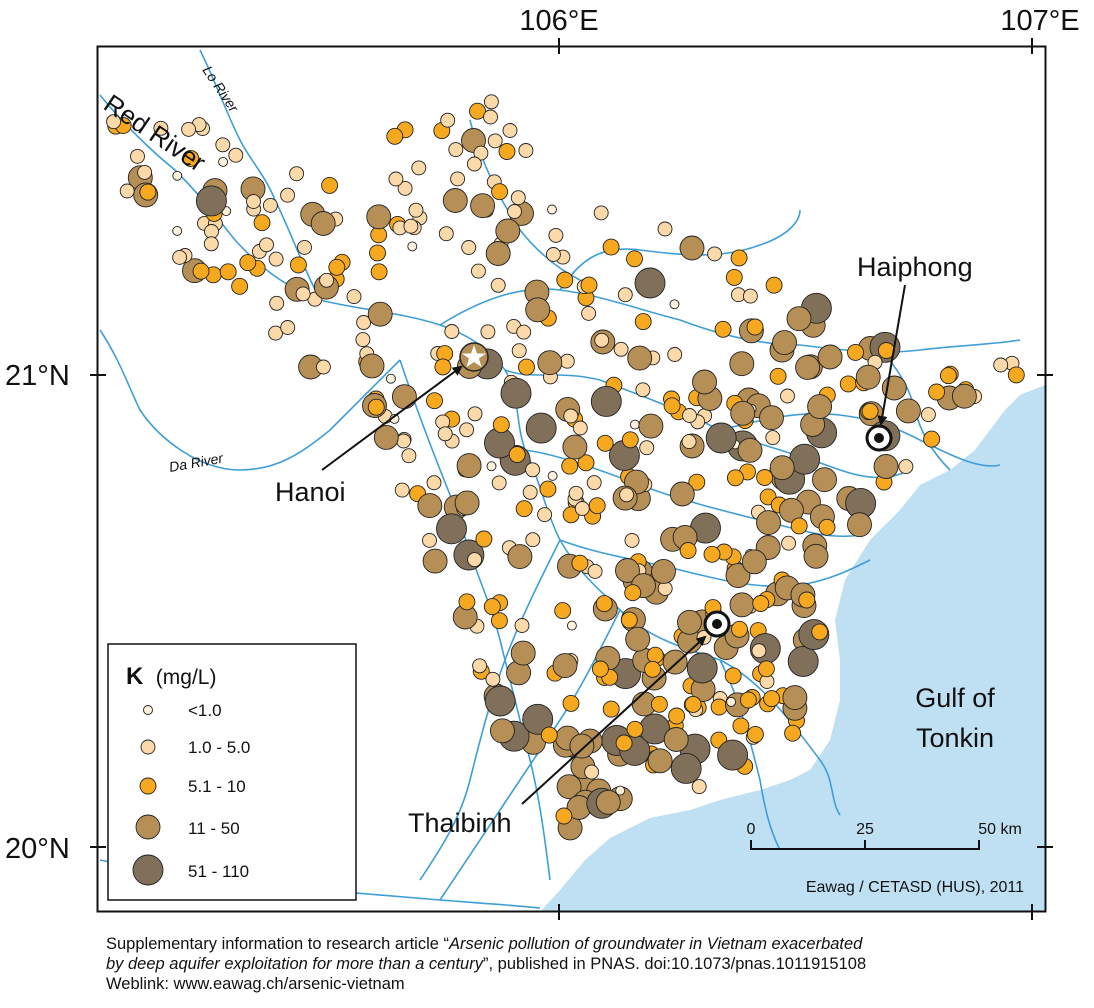 This screenshot has width=1094, height=1008. I want to click on legend-unit: (mg/L), so click(186, 677).